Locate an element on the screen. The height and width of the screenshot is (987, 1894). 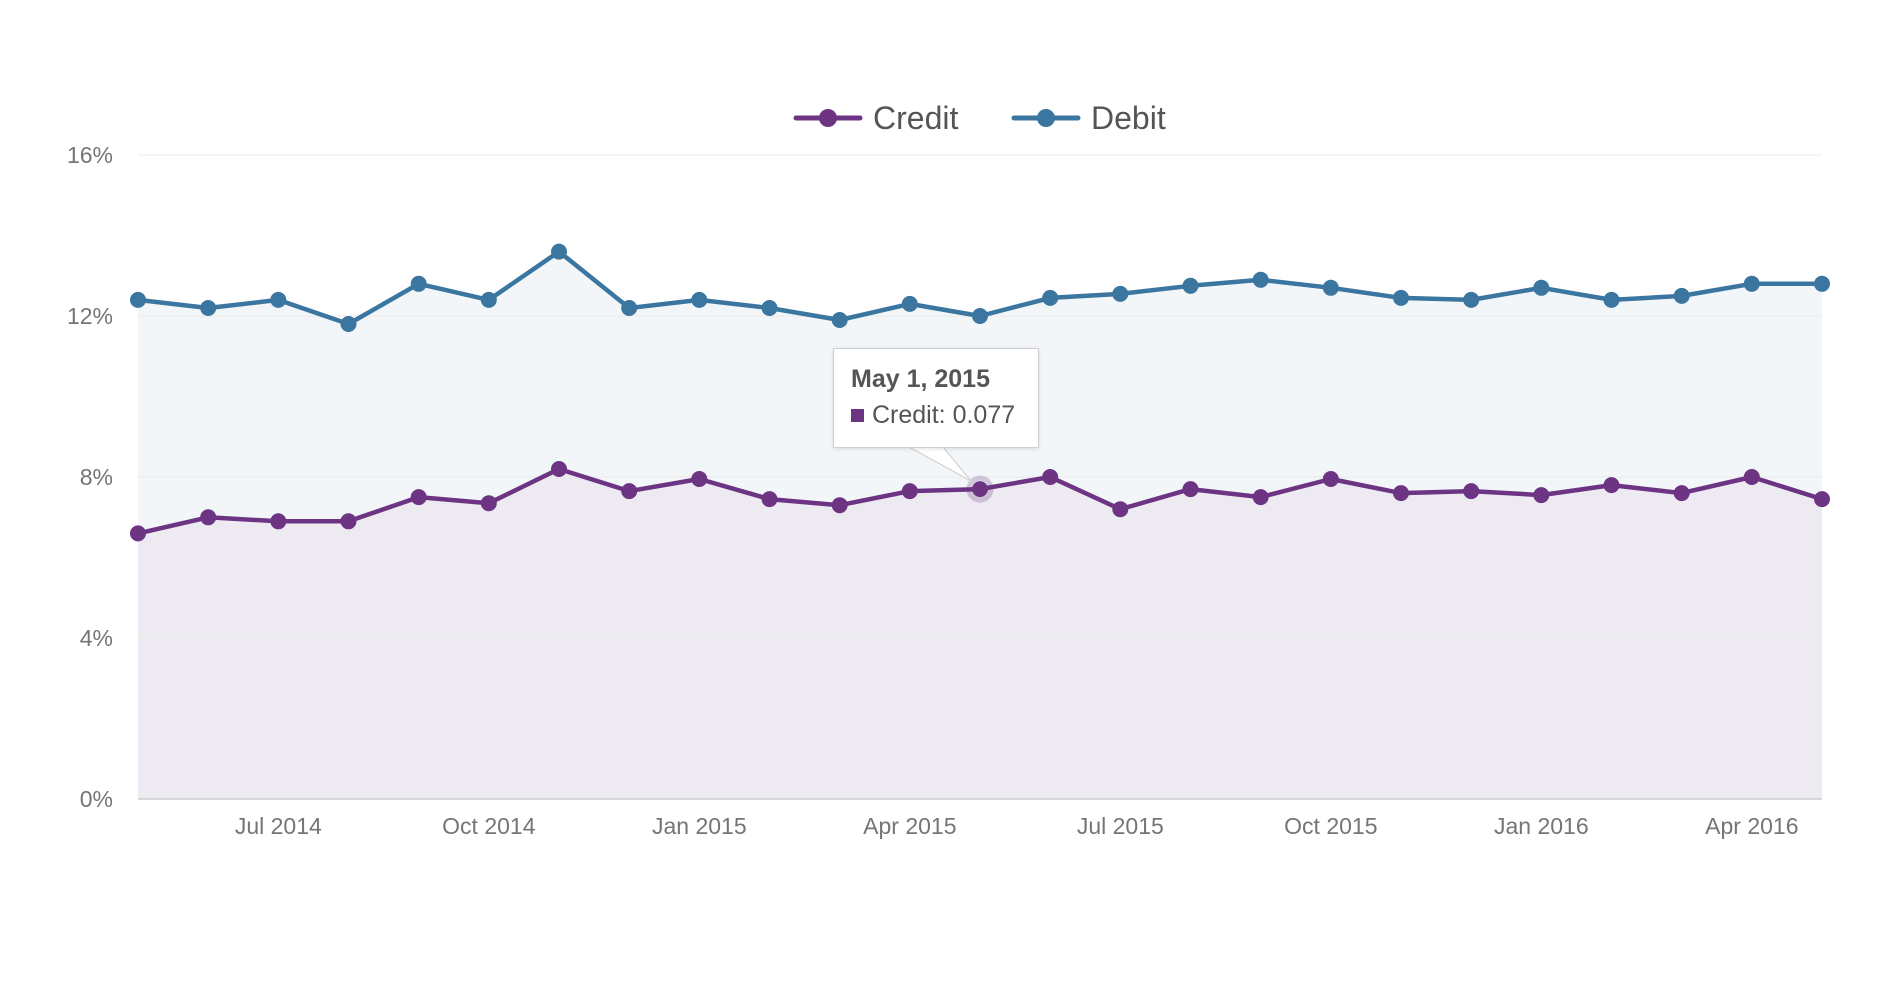
legend-label: Credit is located at coordinates (915, 118).